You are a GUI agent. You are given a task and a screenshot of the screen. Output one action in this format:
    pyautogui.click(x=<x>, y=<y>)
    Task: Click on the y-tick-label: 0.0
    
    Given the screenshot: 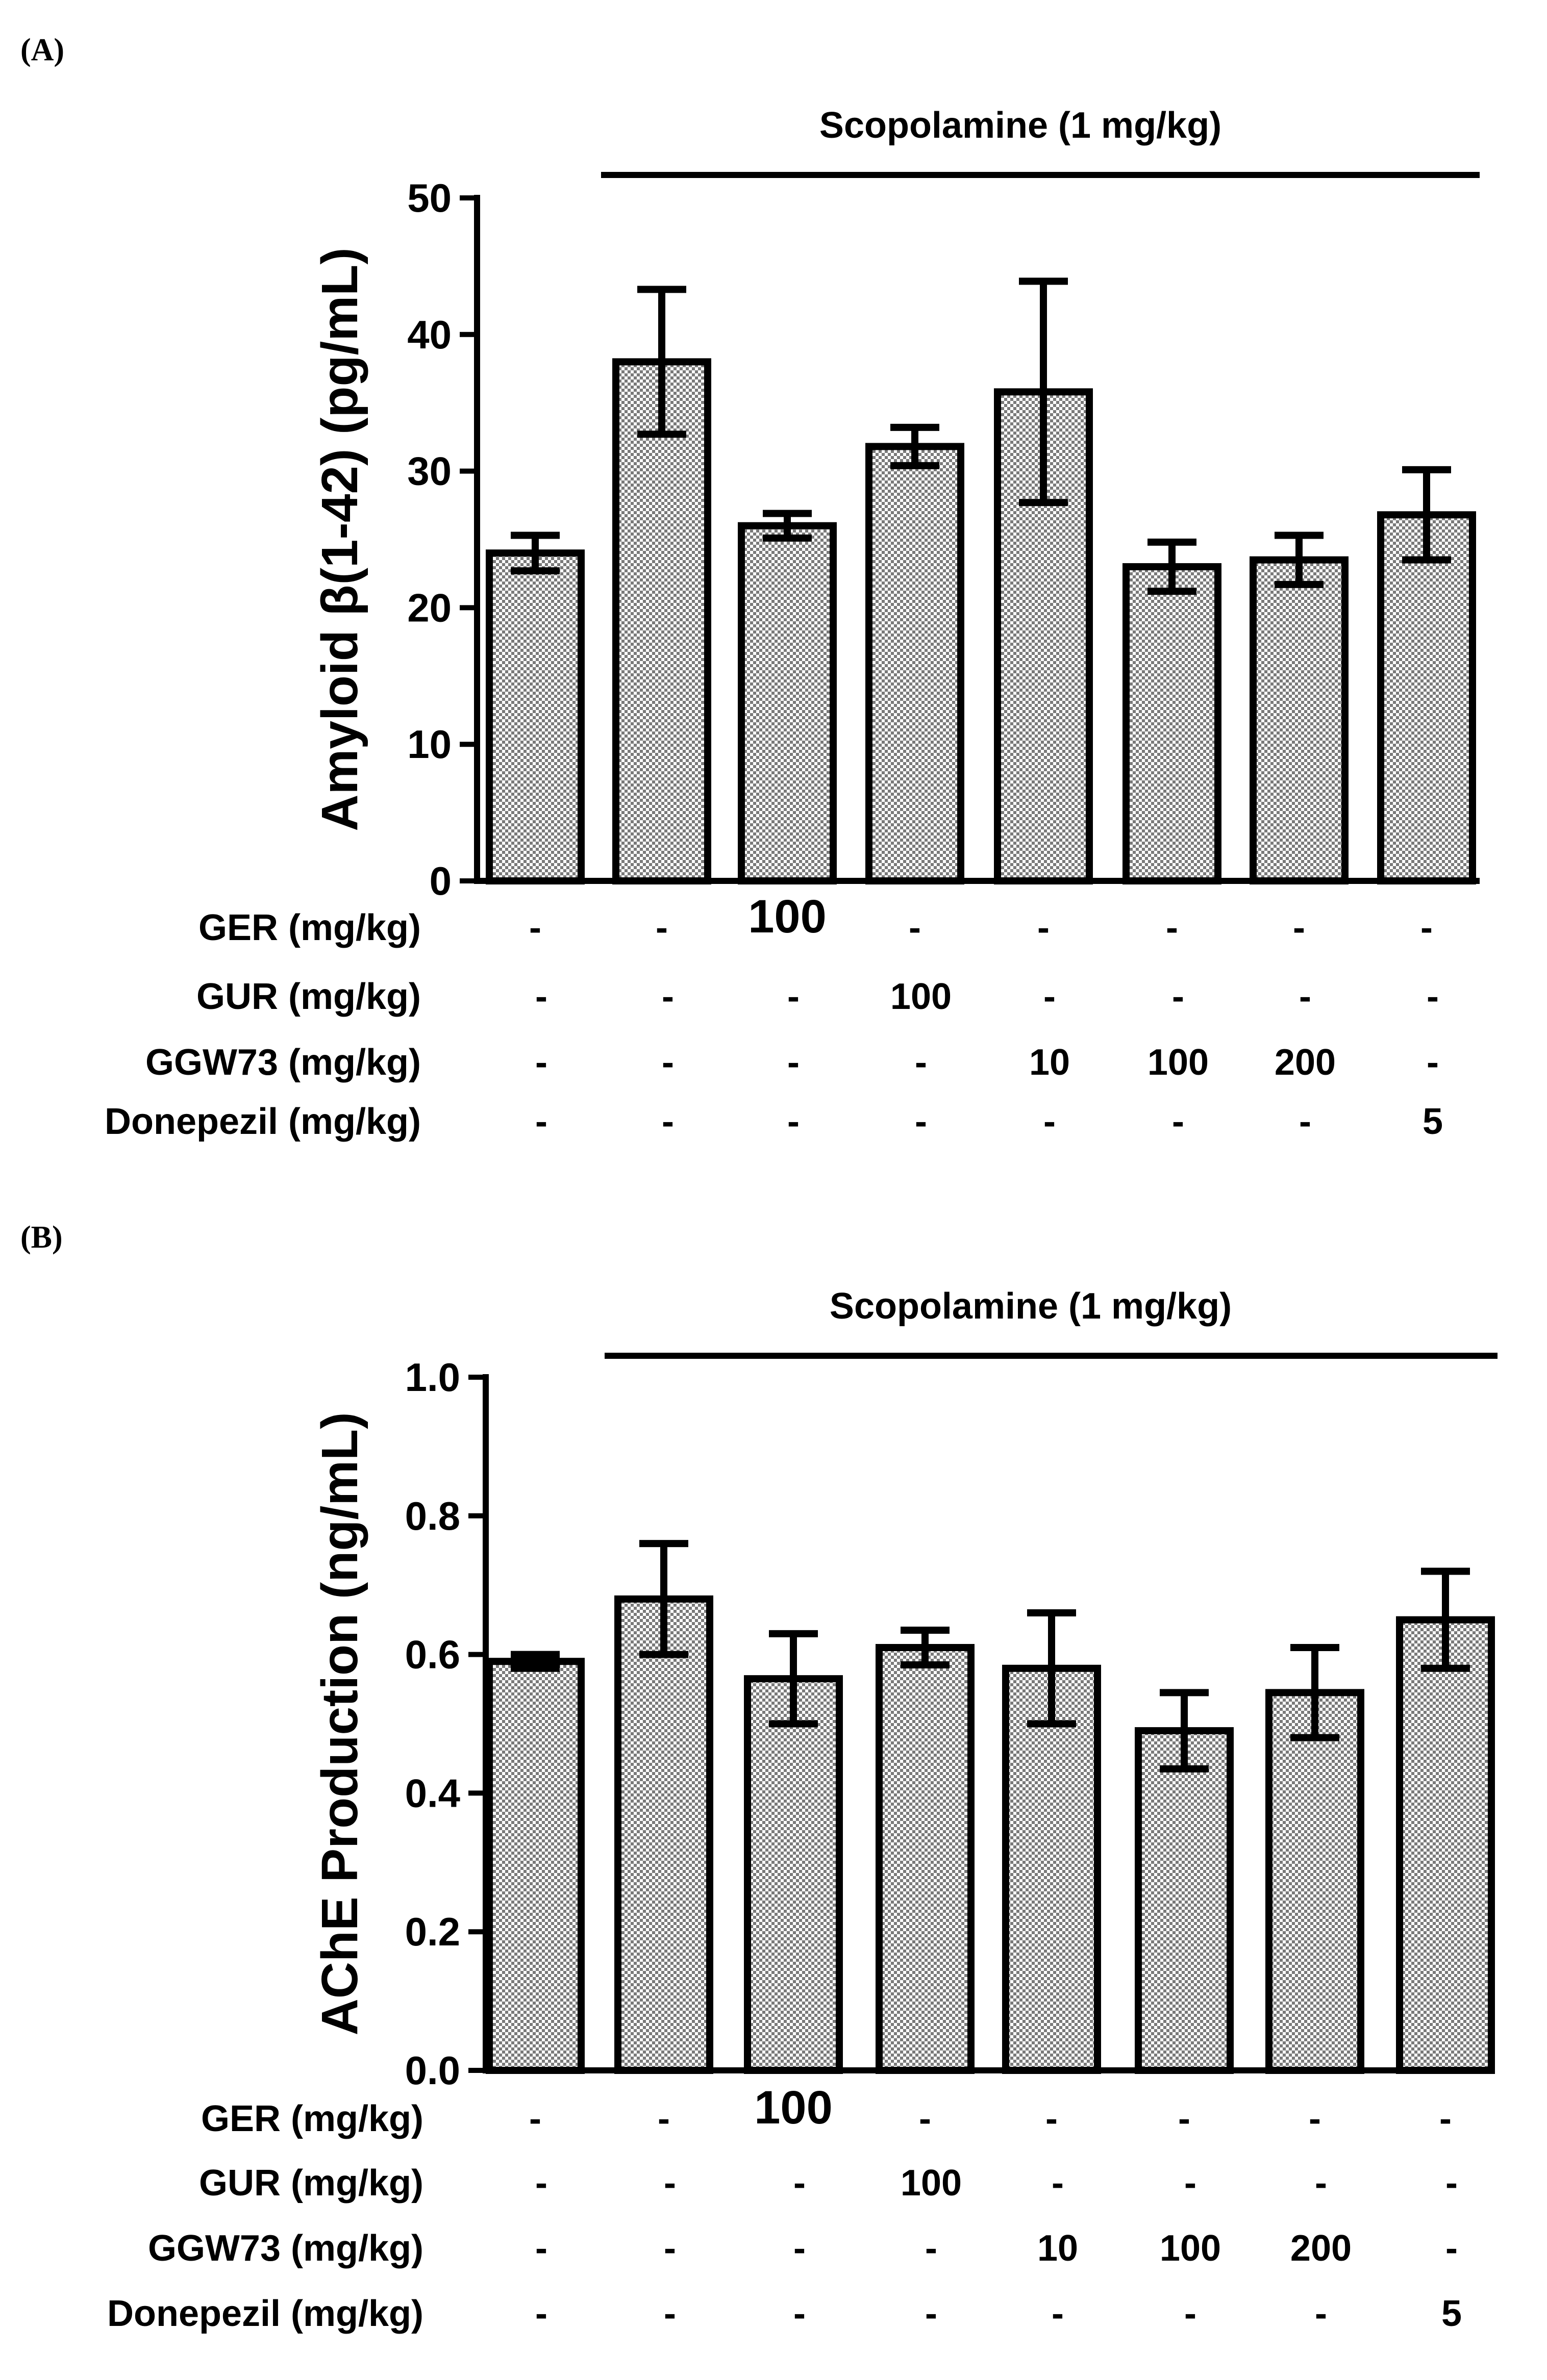 What is the action you would take?
    pyautogui.click(x=432, y=2070)
    